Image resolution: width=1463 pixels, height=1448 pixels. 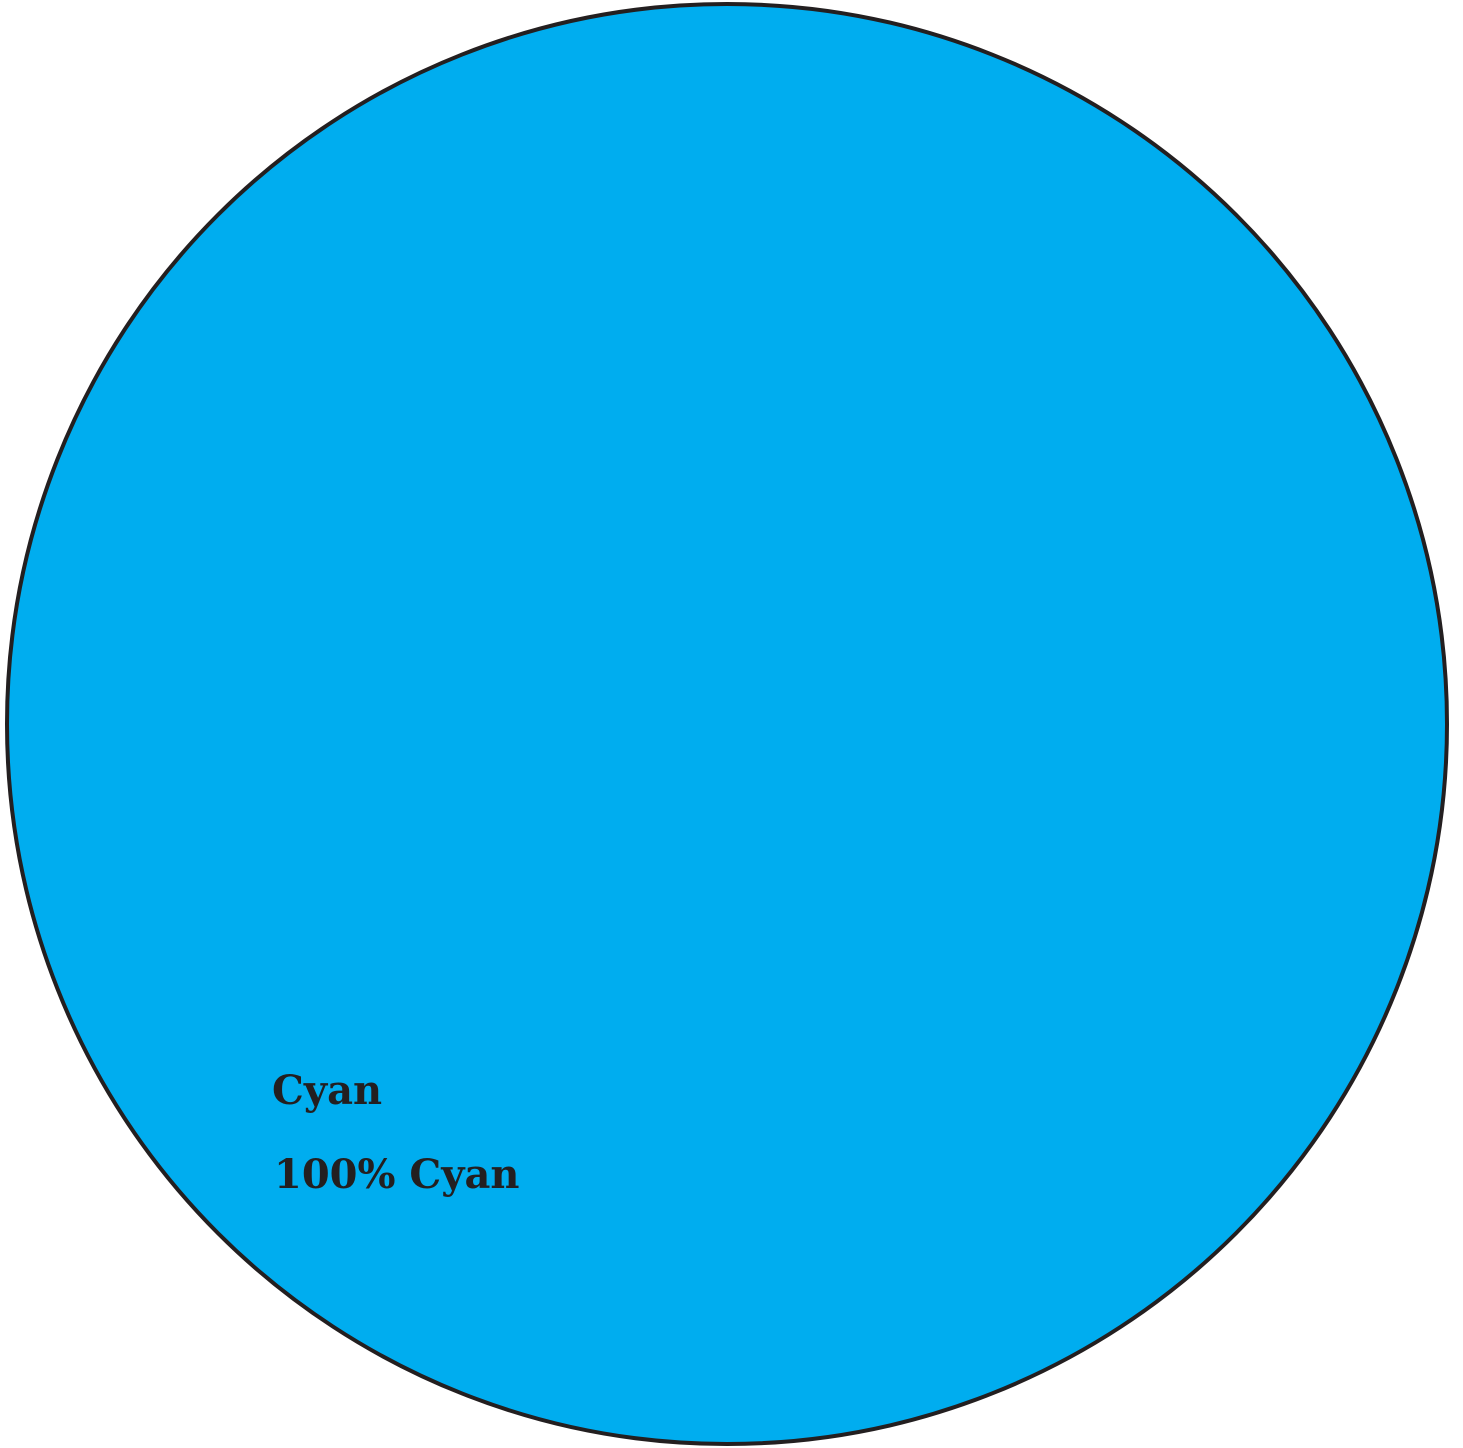 What do you see at coordinates (397, 1174) in the screenshot?
I see `swatch-mix-label: 100% Cyan` at bounding box center [397, 1174].